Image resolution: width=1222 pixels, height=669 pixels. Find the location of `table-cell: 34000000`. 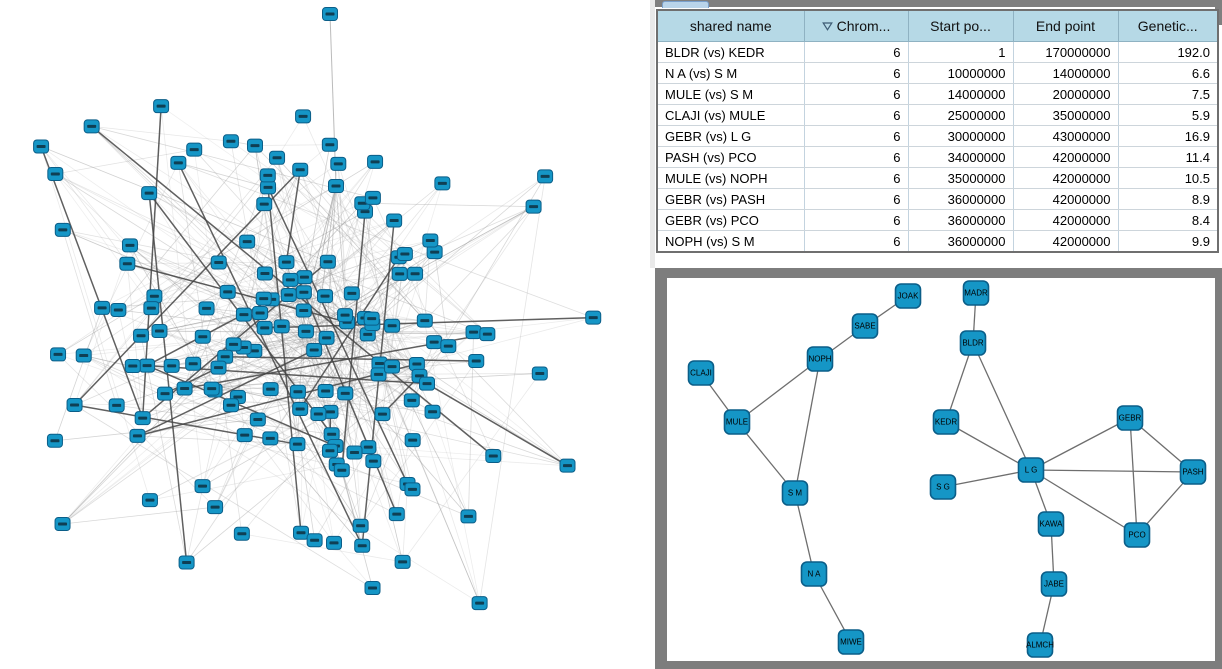

table-cell: 34000000 is located at coordinates (961, 157).